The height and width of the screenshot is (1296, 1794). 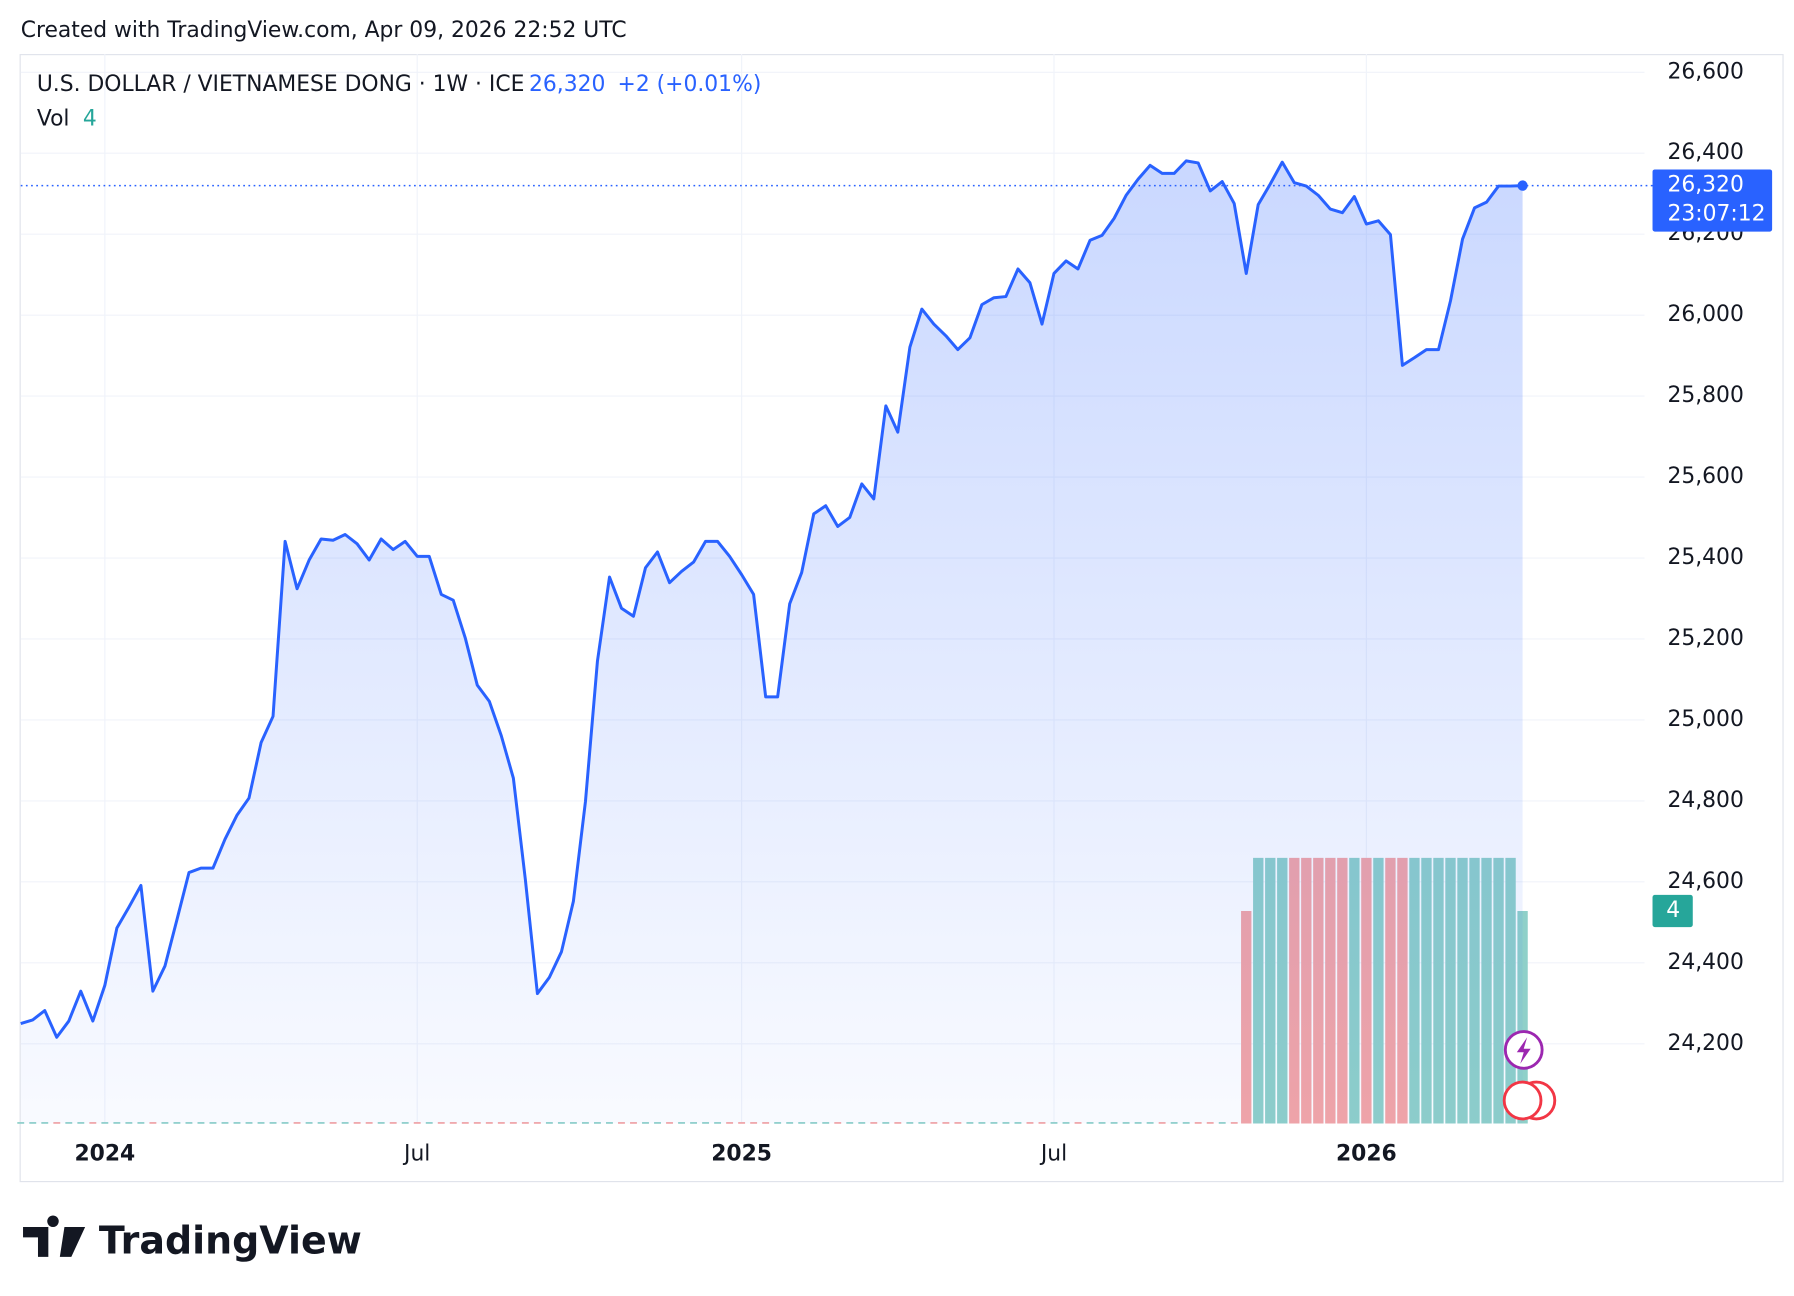 What do you see at coordinates (230, 1241) in the screenshot?
I see `brand: TradingView` at bounding box center [230, 1241].